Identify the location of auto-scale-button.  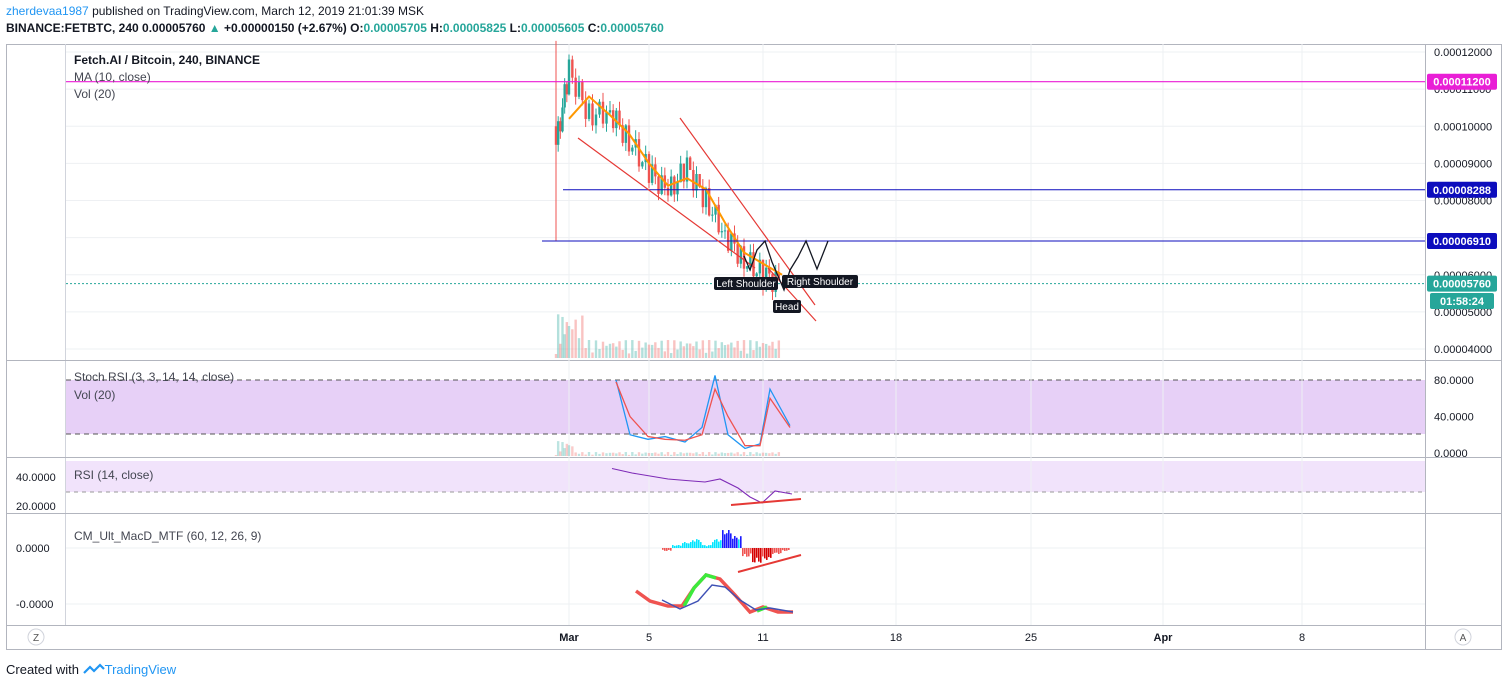
(1463, 637).